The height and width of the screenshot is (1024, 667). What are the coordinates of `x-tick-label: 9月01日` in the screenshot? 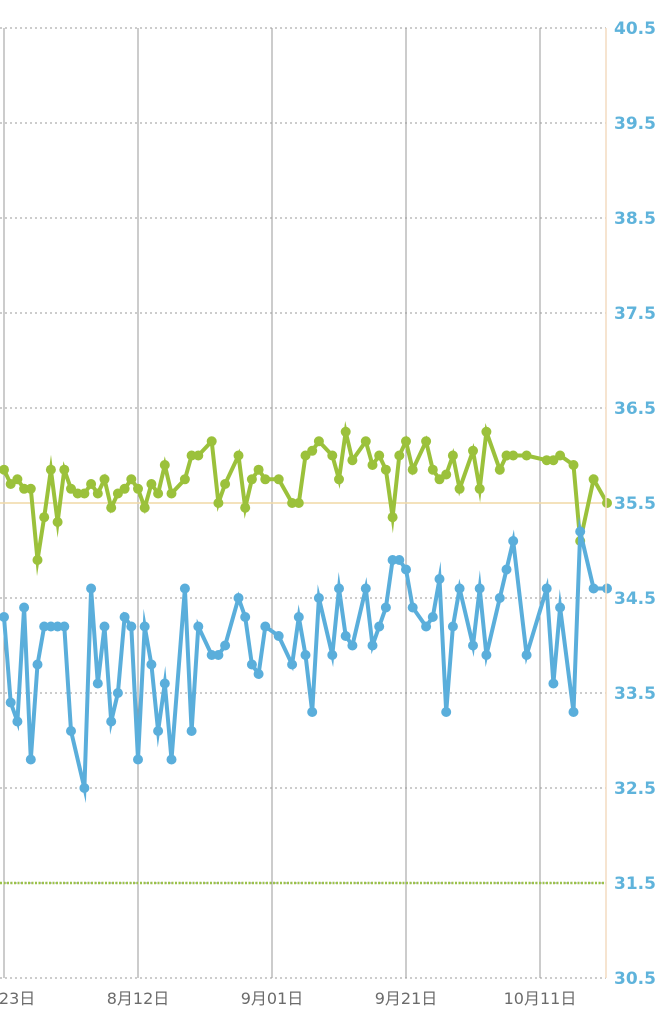 It's located at (272, 998).